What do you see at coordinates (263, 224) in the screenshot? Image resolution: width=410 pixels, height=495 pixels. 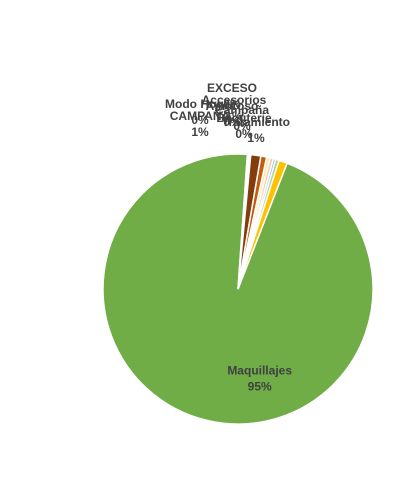 I see `pie-slice-tratamiento` at bounding box center [263, 224].